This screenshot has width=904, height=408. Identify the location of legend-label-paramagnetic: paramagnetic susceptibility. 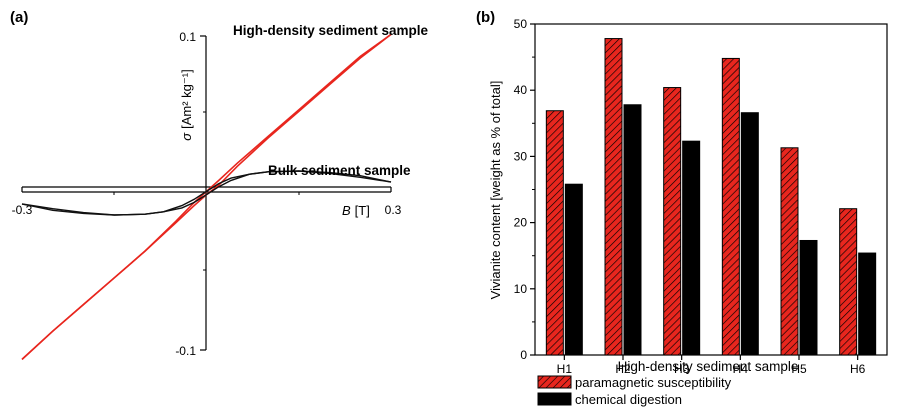
(653, 382).